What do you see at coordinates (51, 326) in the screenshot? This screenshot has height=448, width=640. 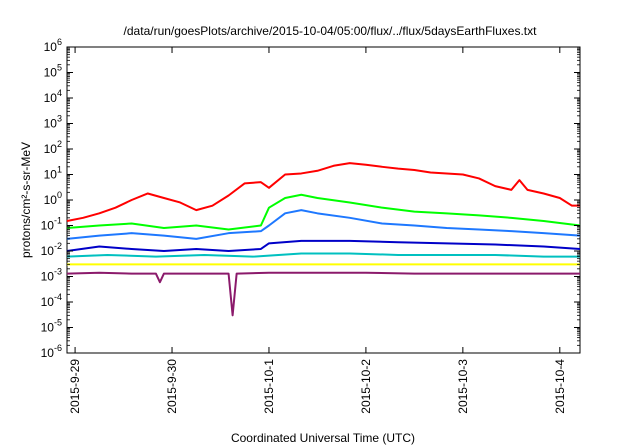 I see `y-tick-label: 10⁻⁵` at bounding box center [51, 326].